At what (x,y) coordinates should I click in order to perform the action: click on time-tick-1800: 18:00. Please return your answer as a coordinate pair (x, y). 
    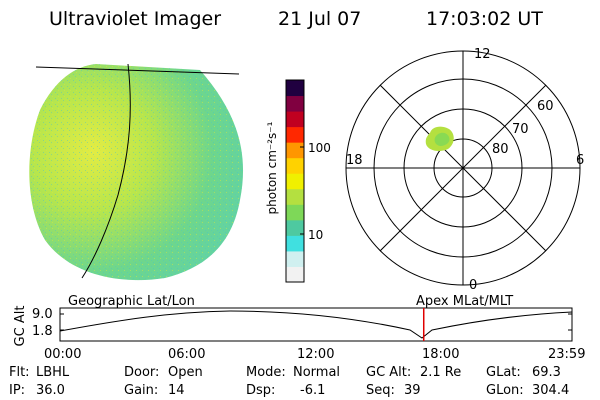
    Looking at the image, I should click on (440, 354).